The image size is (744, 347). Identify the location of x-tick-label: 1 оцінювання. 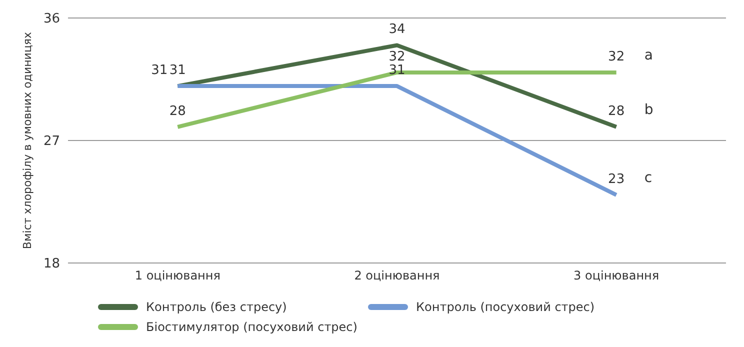
(177, 275).